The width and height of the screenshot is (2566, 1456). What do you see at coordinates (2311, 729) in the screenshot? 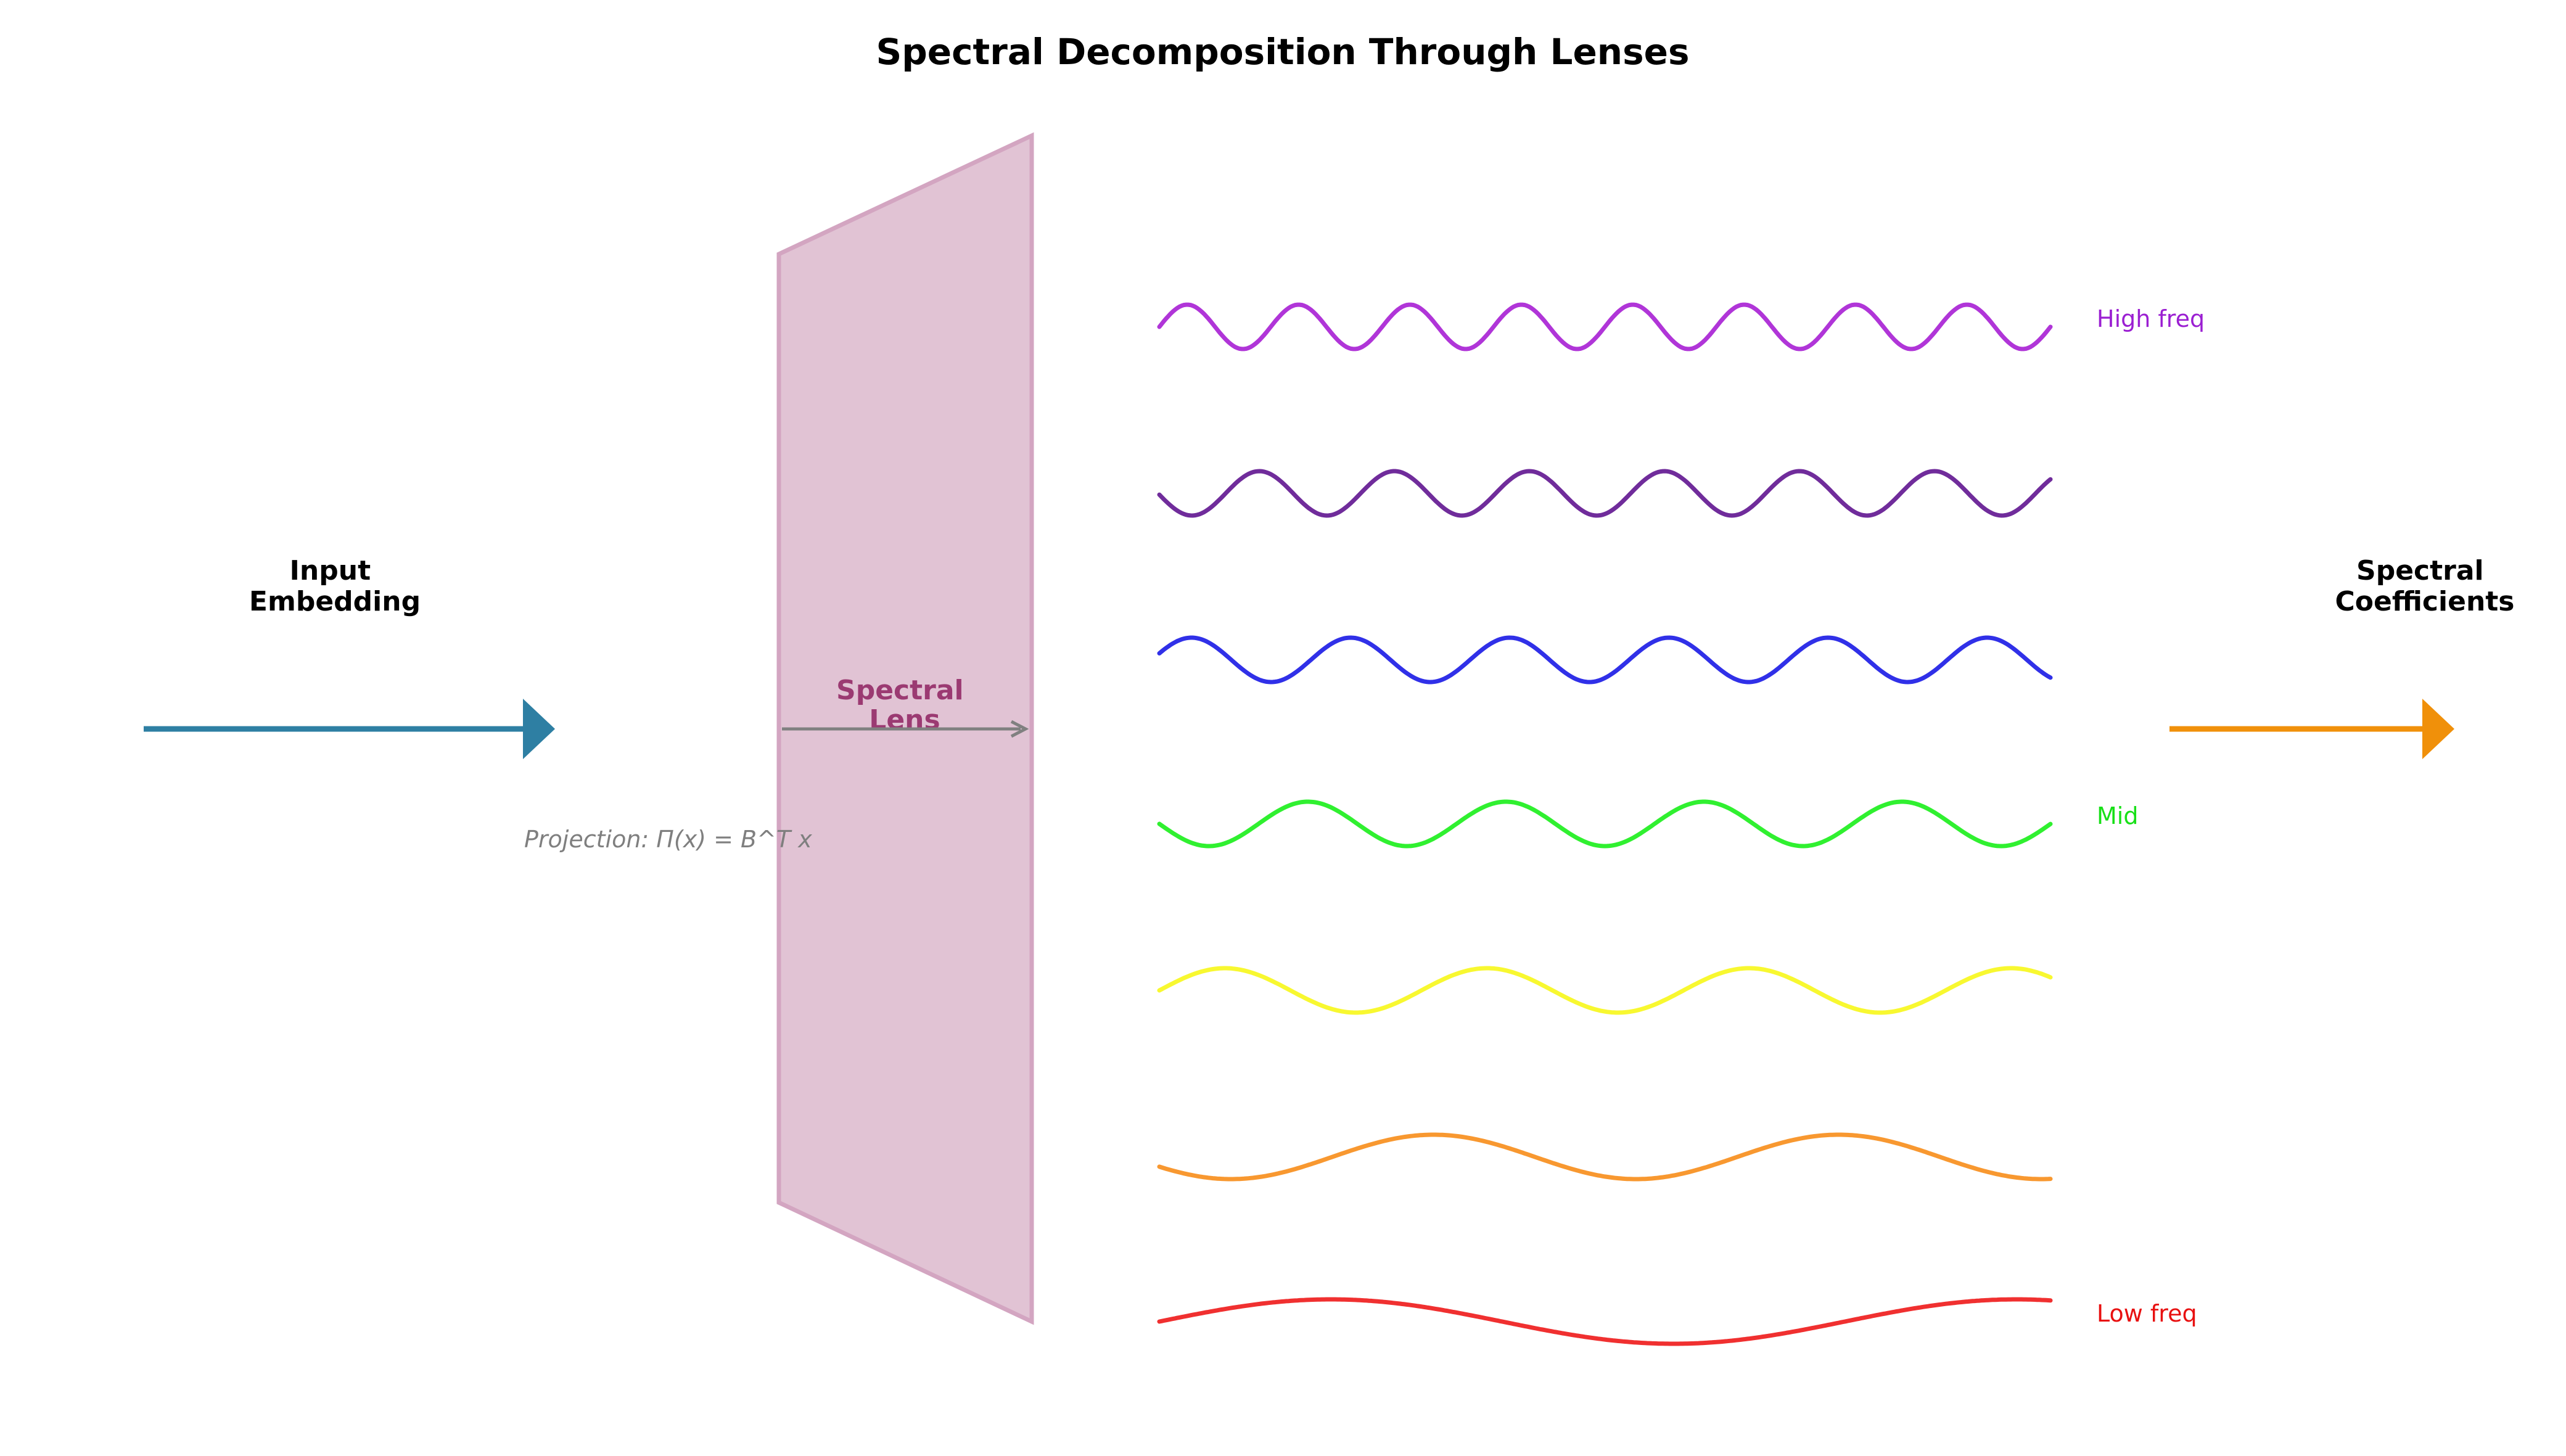
I see `output-arrow` at bounding box center [2311, 729].